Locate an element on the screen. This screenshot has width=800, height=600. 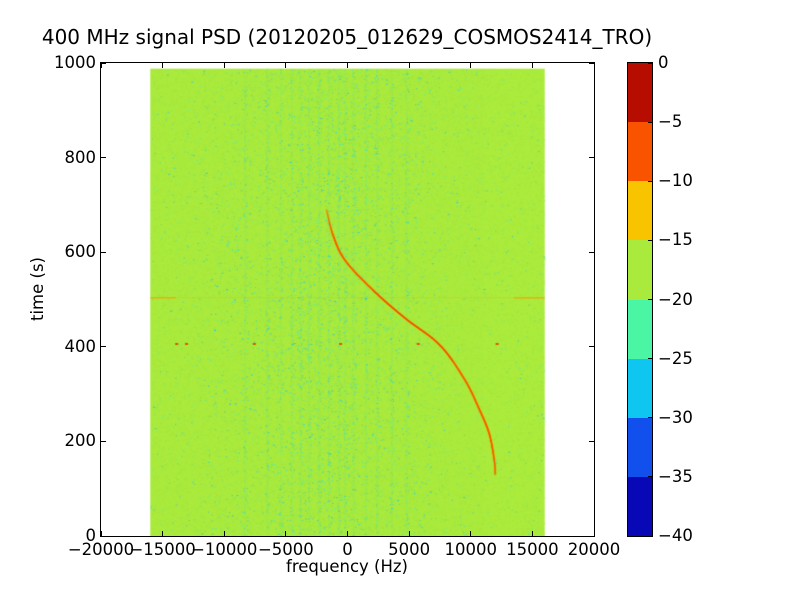
colorbar-tick-label: −10 is located at coordinates (675, 181).